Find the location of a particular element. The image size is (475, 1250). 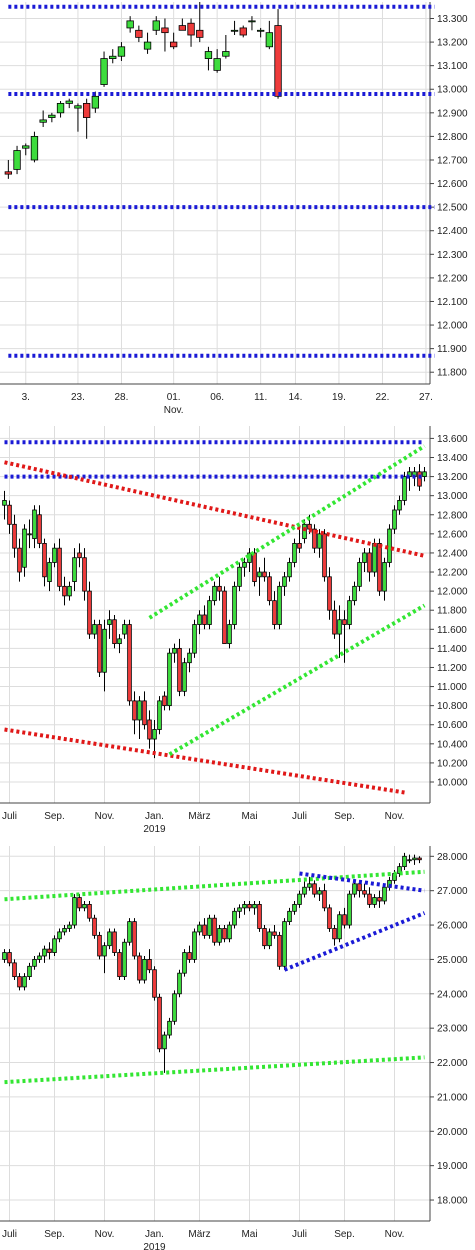

y-tick-label: 13.600 is located at coordinates (452, 439).